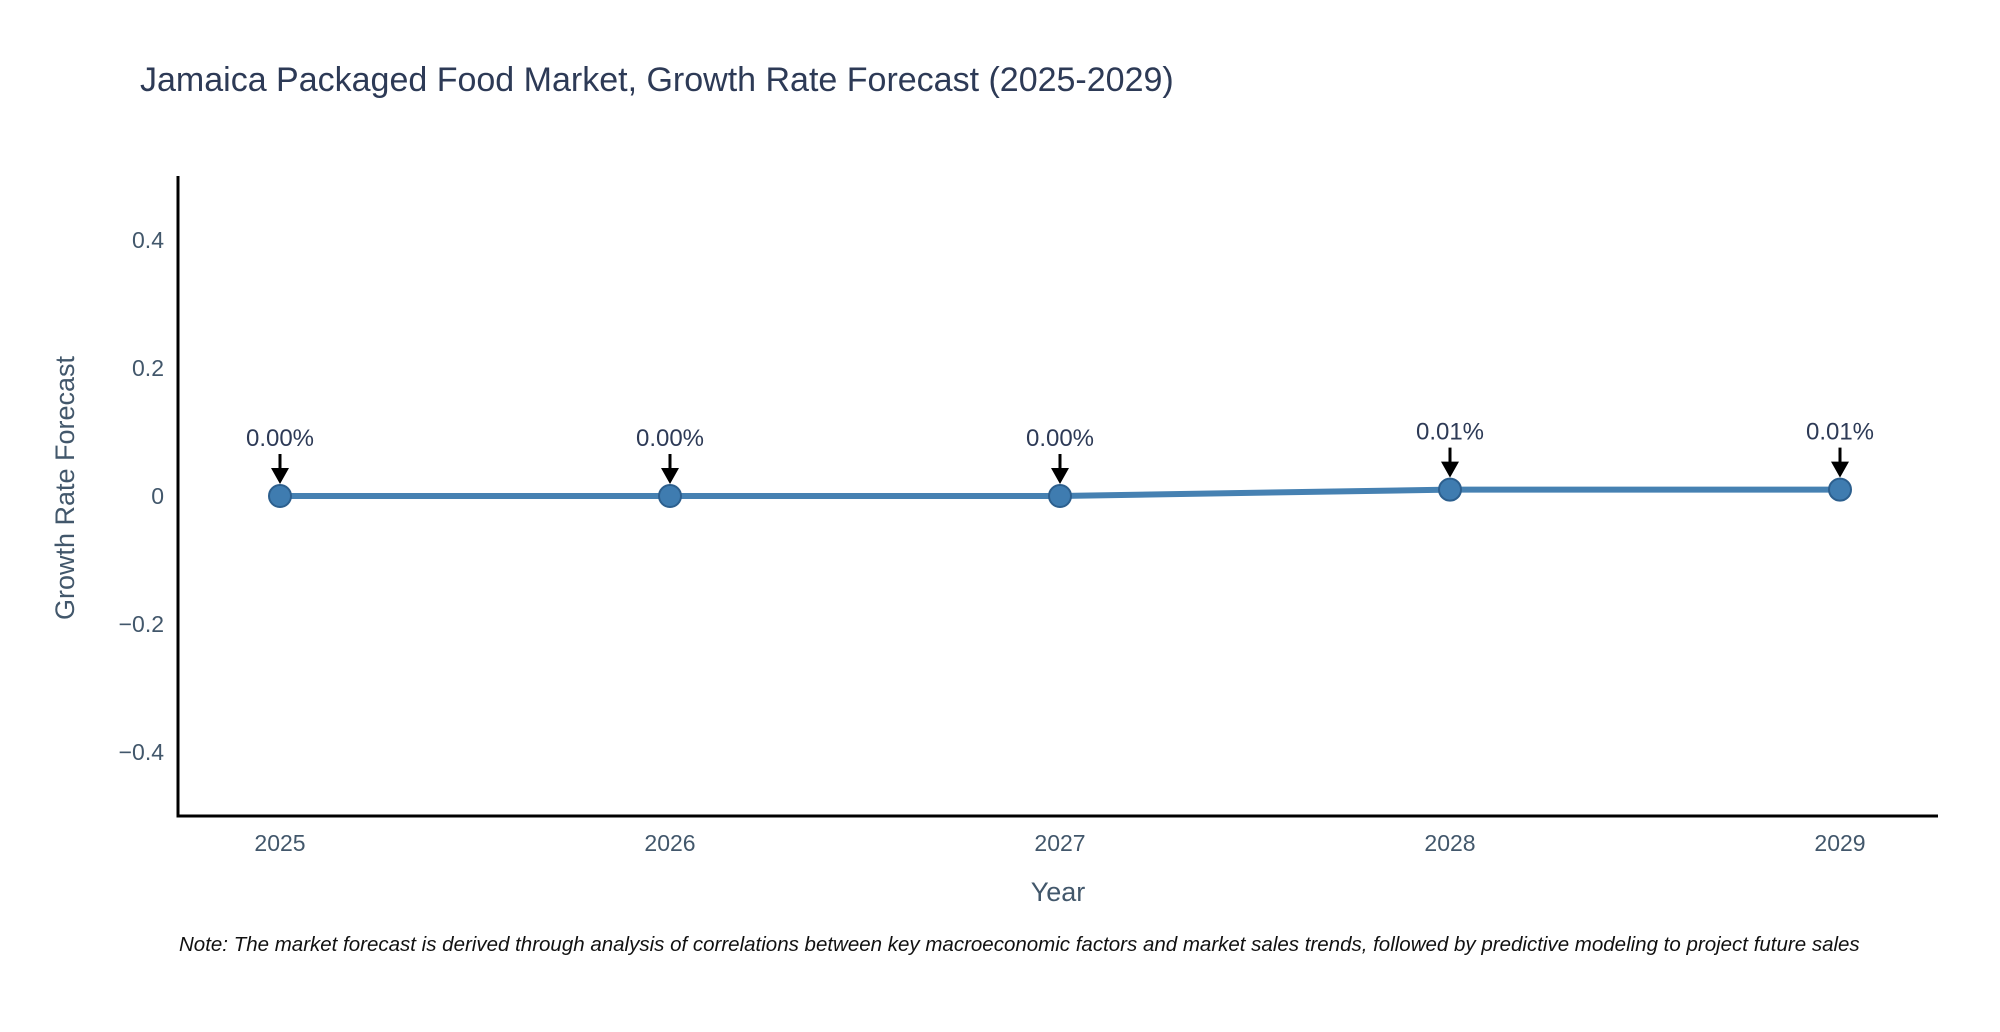 The width and height of the screenshot is (2000, 1032). What do you see at coordinates (1839, 843) in the screenshot?
I see `x-tick-label: 2029` at bounding box center [1839, 843].